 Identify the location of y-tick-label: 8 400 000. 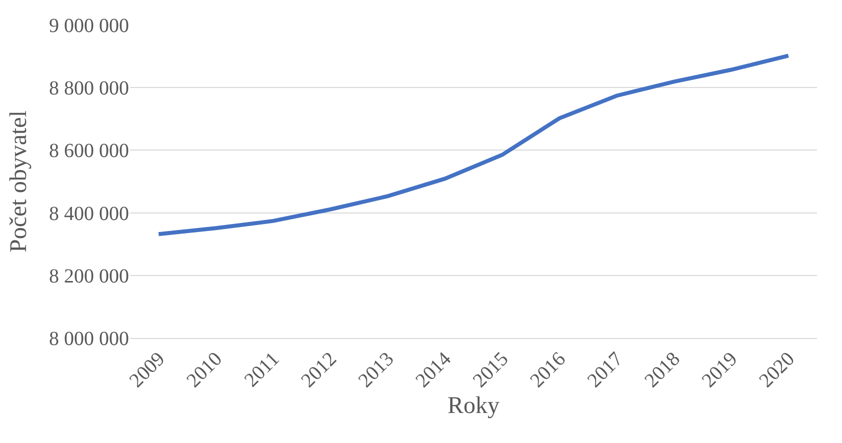
(89, 213).